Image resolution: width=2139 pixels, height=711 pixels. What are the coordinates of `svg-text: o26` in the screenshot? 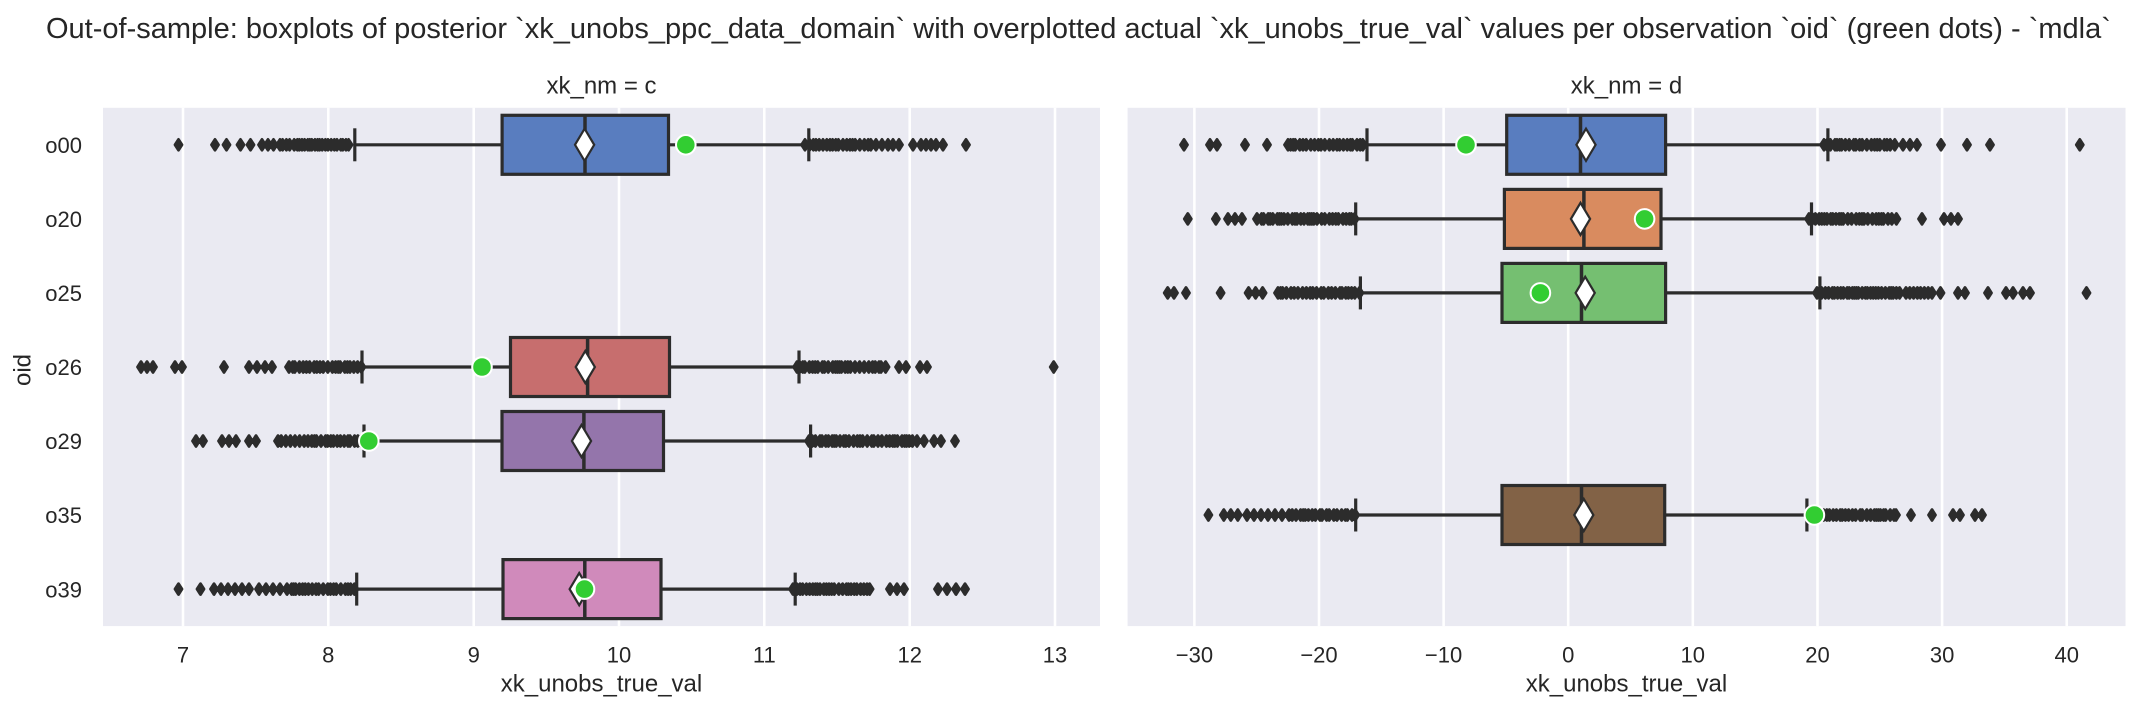 It's located at (63, 367).